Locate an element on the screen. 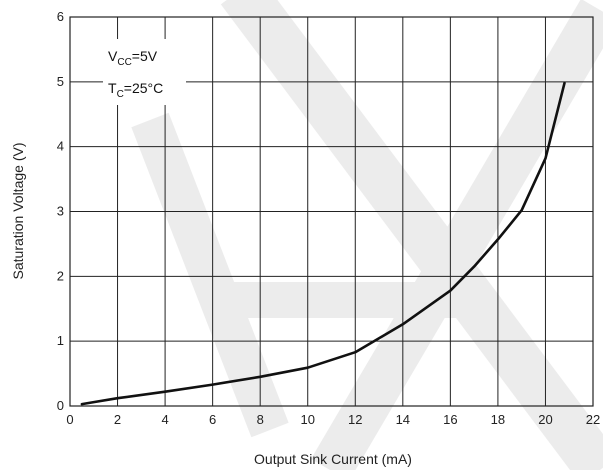  y-tick-label: 0 is located at coordinates (60, 405).